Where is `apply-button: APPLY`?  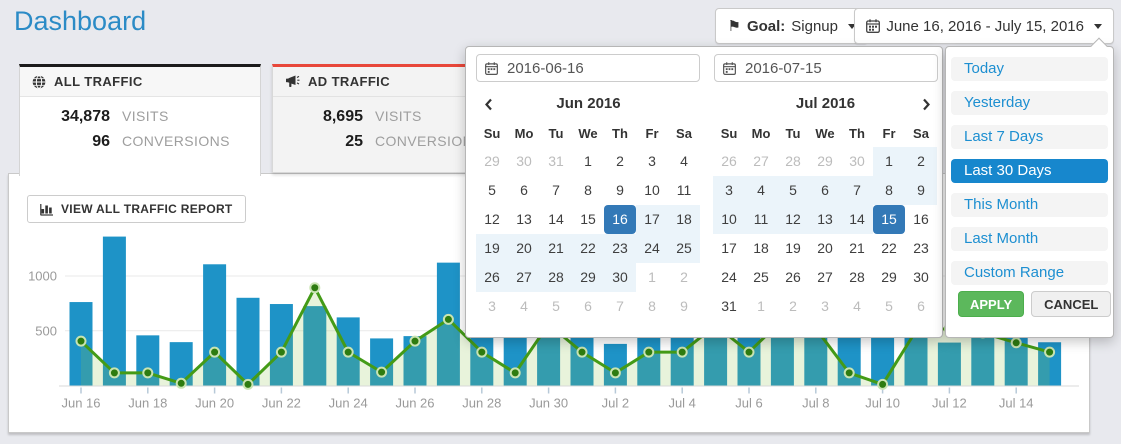 apply-button: APPLY is located at coordinates (991, 304).